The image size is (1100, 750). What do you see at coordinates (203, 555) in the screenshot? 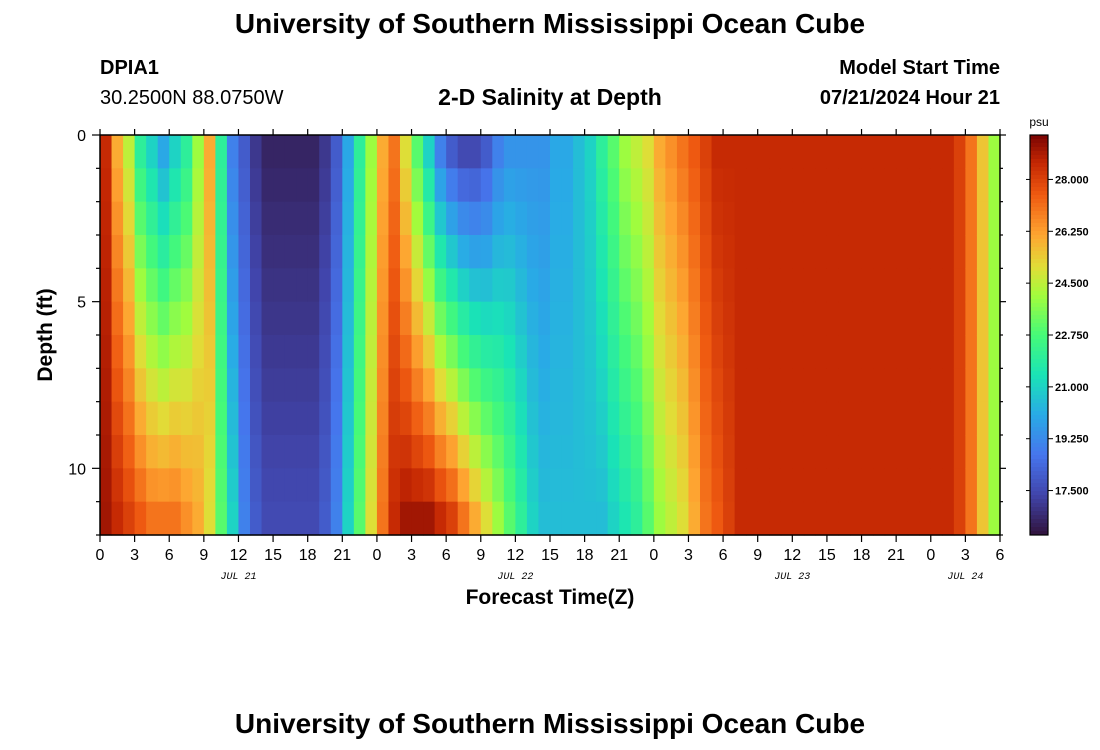
I see `x-tick-label: 9` at bounding box center [203, 555].